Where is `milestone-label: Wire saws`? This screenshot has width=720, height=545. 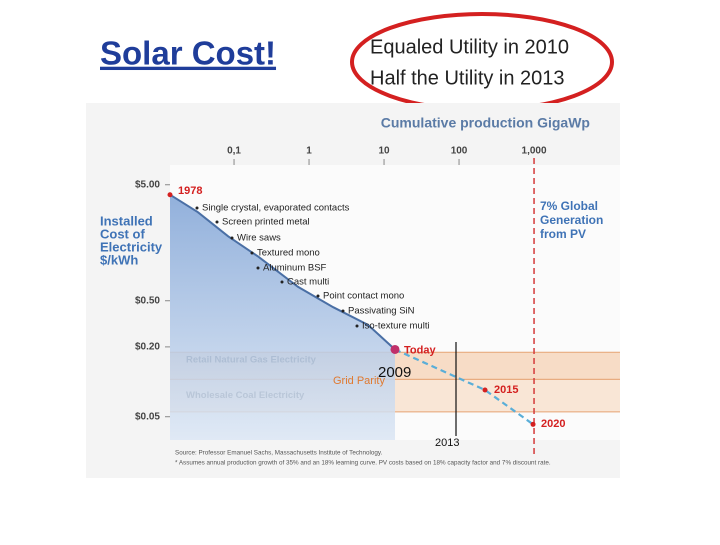 milestone-label: Wire saws is located at coordinates (259, 238).